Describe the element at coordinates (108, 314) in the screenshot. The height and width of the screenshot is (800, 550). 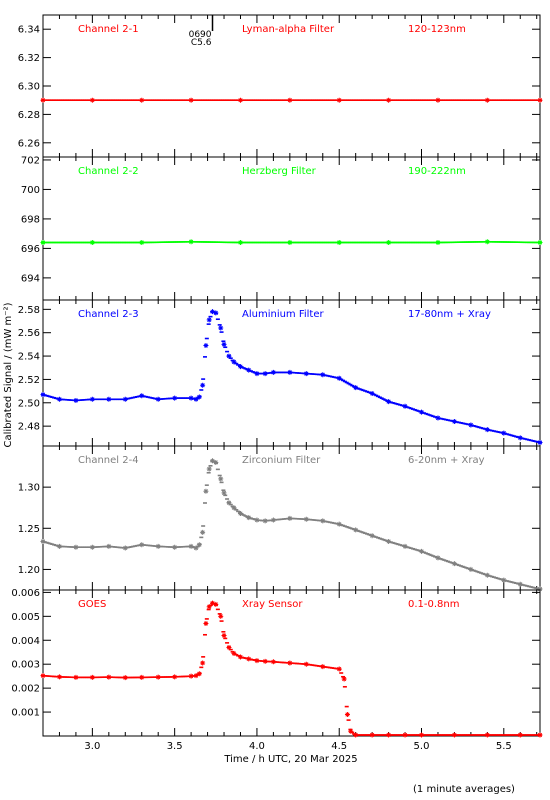
I see `panel-label: Channel 2-3` at that location.